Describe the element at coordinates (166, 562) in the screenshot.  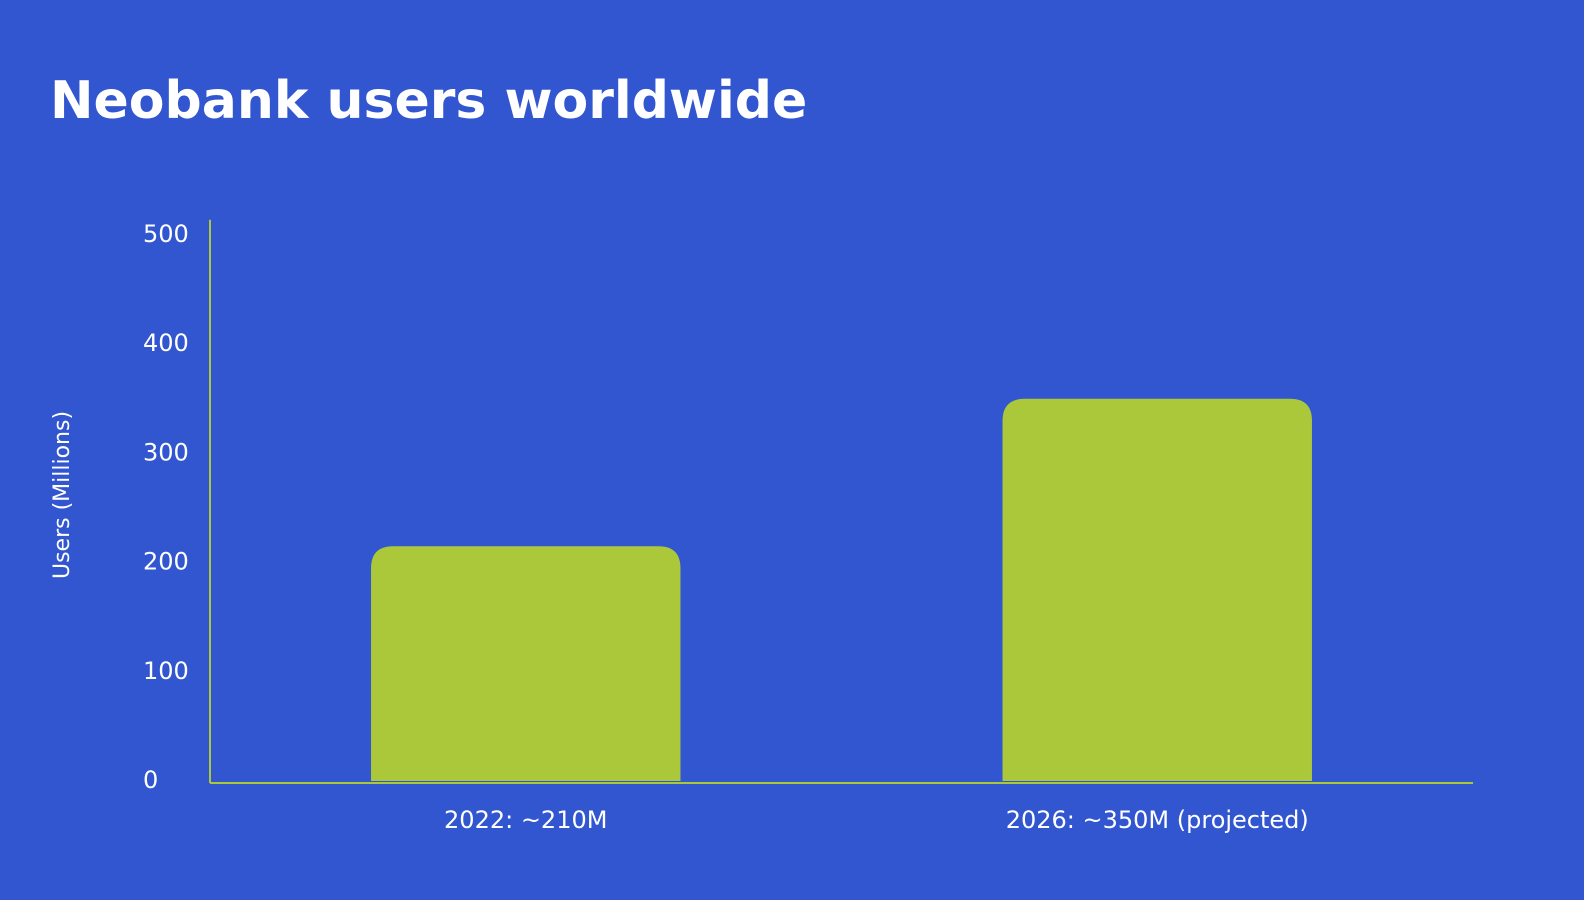
I see `y-tick-label: 200` at that location.